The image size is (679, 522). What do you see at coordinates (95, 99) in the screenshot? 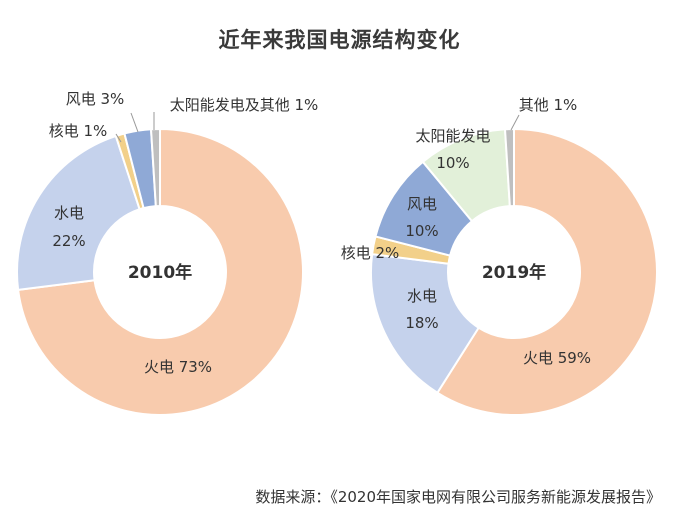
I see `chart-2010-label-4: 风电 3%` at bounding box center [95, 99].